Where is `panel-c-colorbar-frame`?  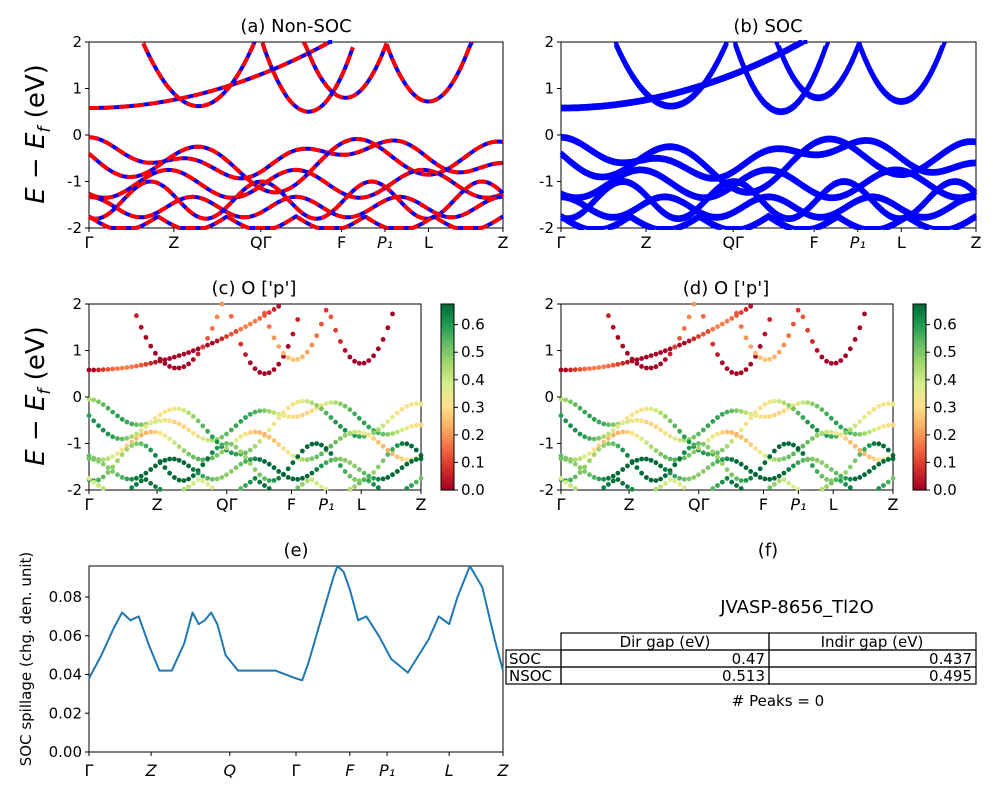
panel-c-colorbar-frame is located at coordinates (447, 397).